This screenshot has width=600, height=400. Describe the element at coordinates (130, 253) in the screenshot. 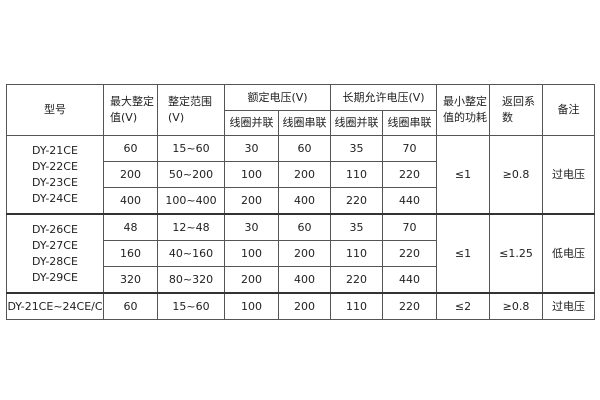

I see `value-cell: 160` at that location.